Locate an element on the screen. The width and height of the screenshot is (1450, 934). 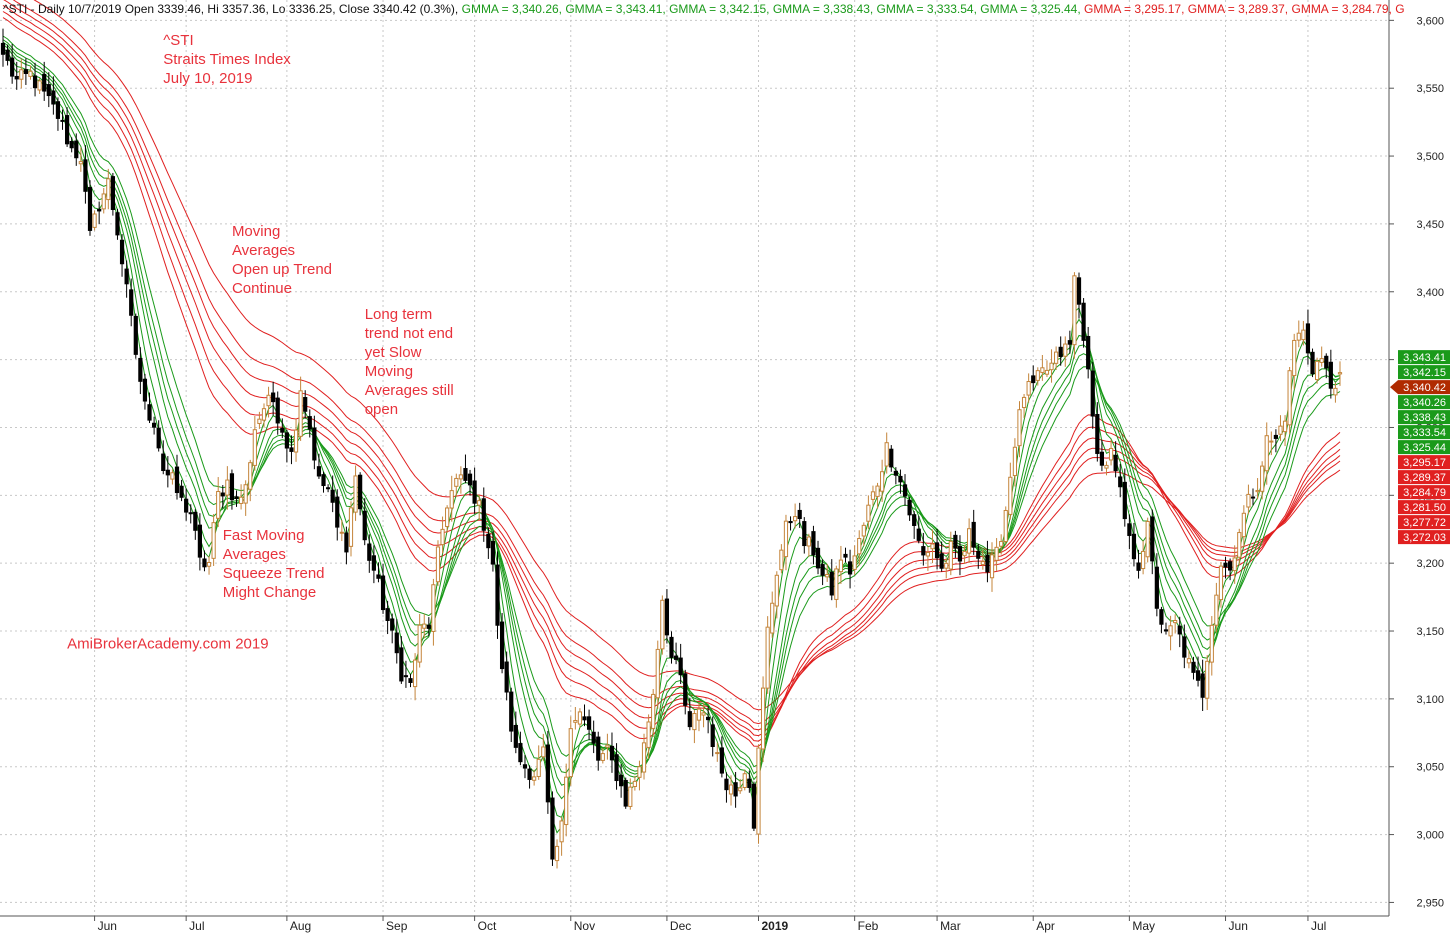
annotation-line: Moving is located at coordinates (256, 231).